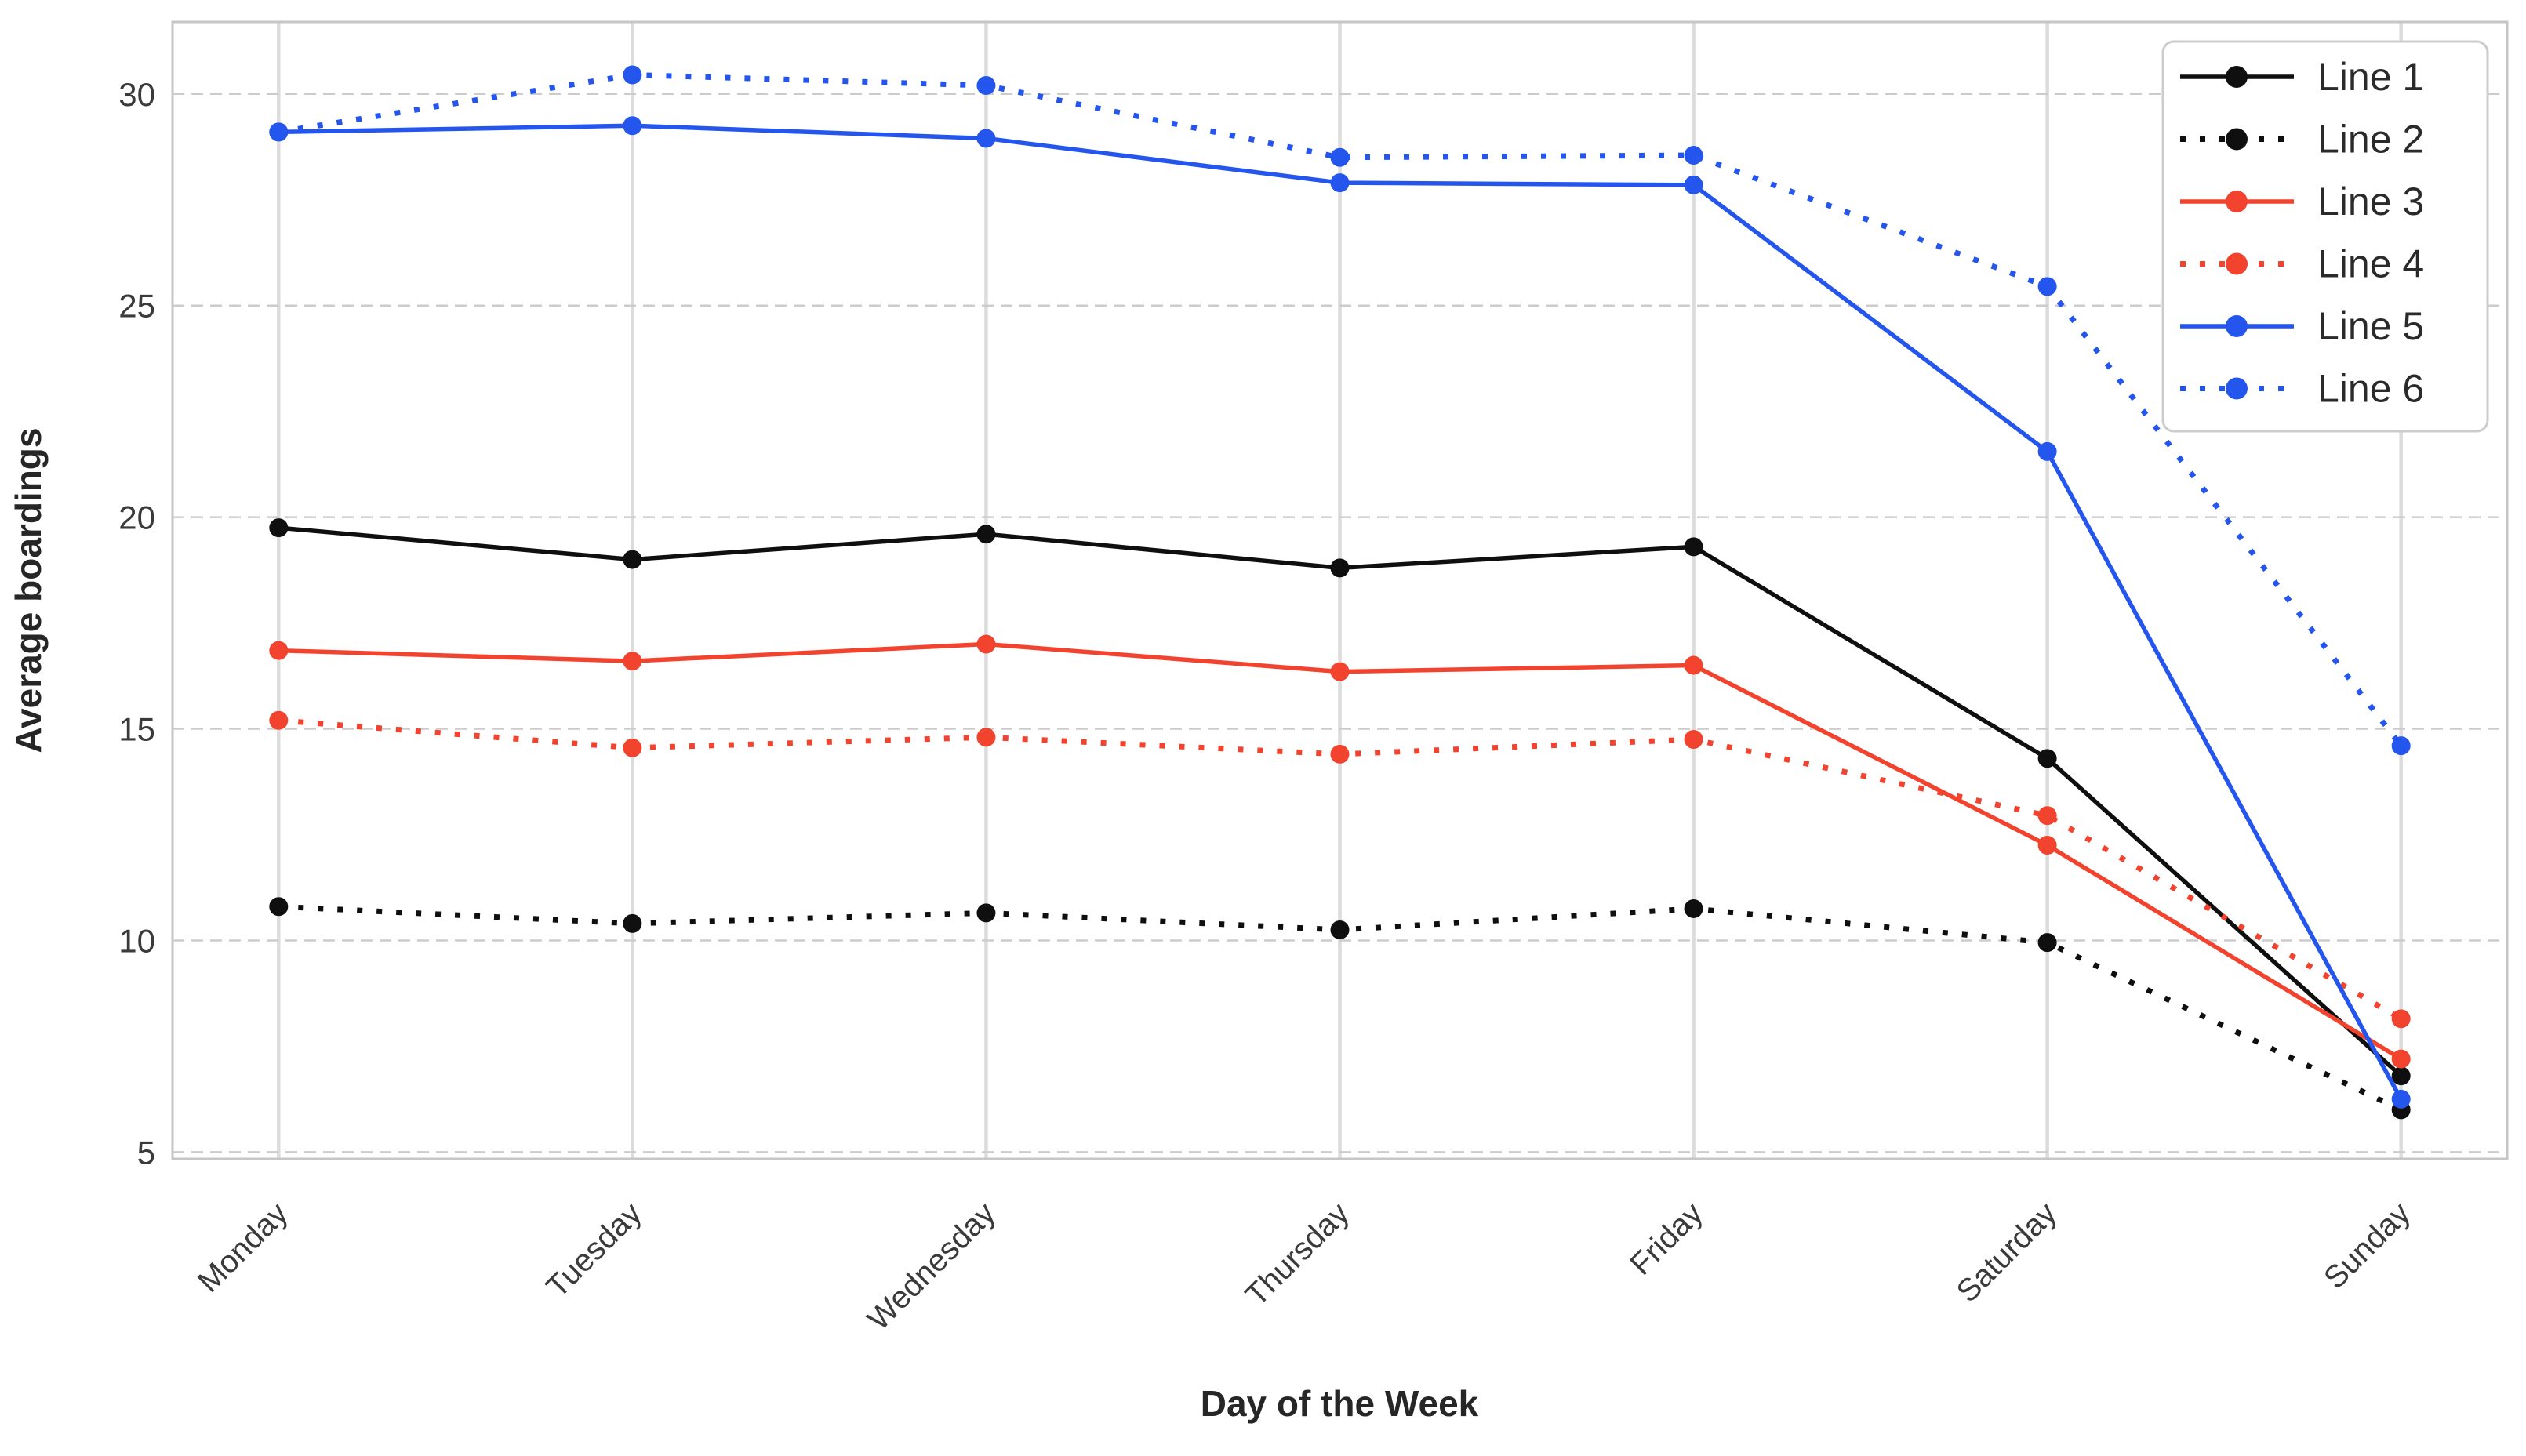 This screenshot has width=2526, height=1456. I want to click on legend-label: Line 1, so click(2371, 77).